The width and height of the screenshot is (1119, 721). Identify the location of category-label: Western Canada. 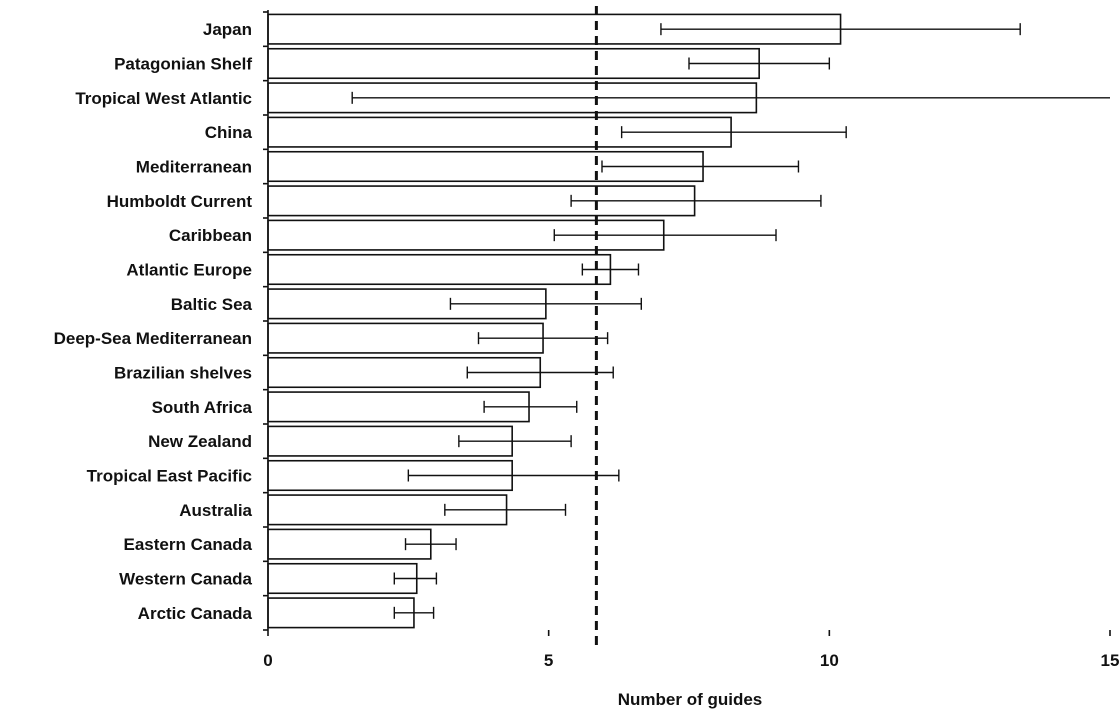
(185, 579).